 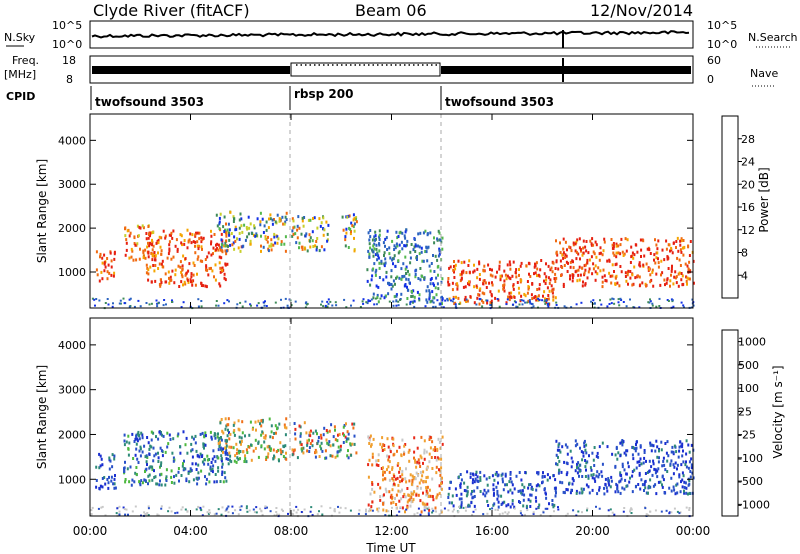 I want to click on cpid-segment-1: twofsound 3503, so click(x=149, y=102).